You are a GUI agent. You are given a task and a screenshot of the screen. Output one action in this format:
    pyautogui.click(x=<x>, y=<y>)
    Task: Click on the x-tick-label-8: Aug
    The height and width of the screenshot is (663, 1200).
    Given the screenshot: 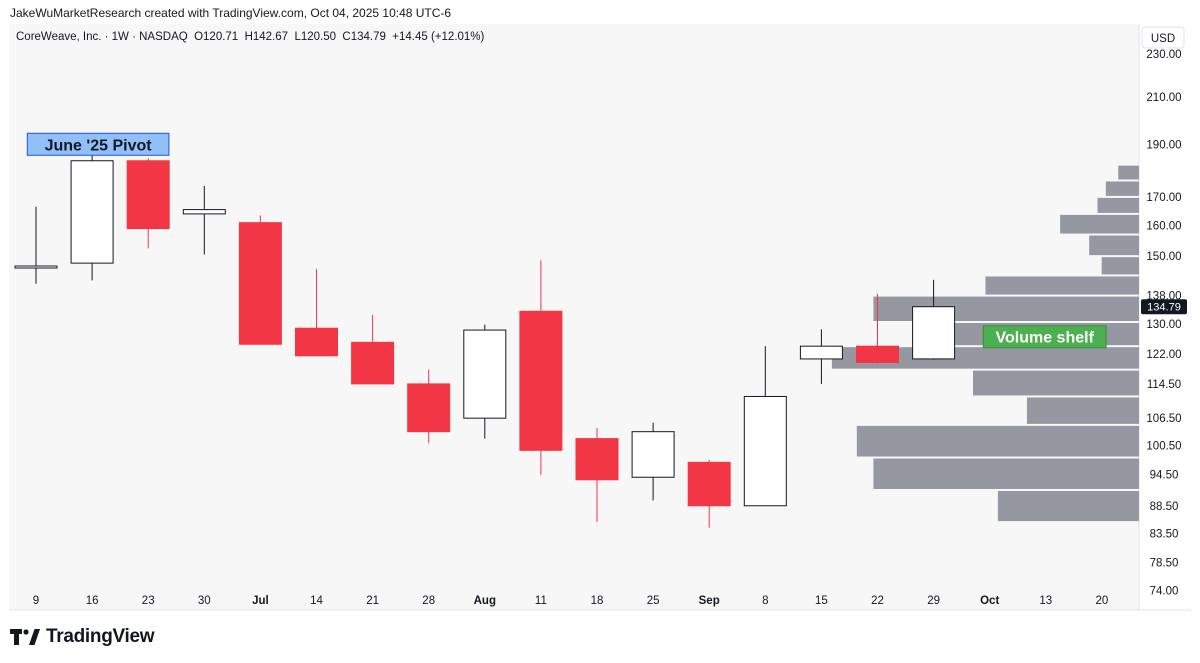 What is the action you would take?
    pyautogui.click(x=485, y=601)
    